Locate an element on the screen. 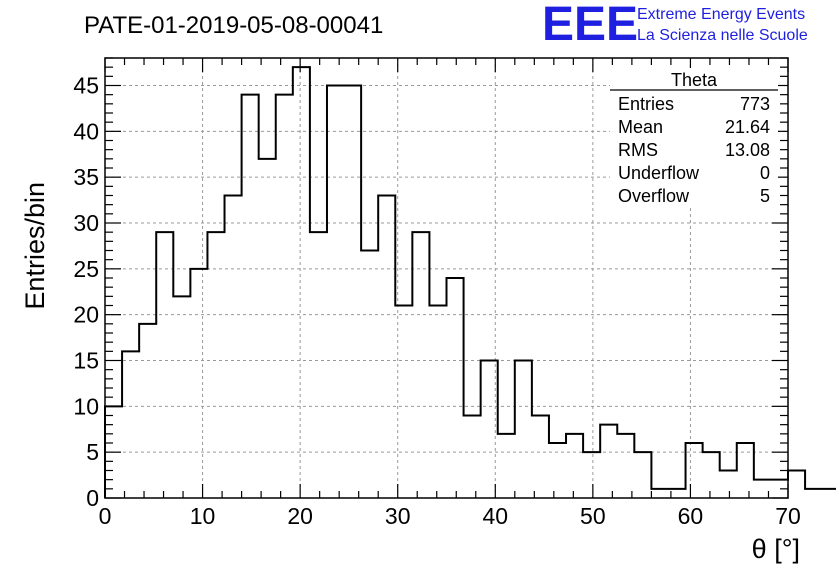  x-tick-label: 70 is located at coordinates (788, 516).